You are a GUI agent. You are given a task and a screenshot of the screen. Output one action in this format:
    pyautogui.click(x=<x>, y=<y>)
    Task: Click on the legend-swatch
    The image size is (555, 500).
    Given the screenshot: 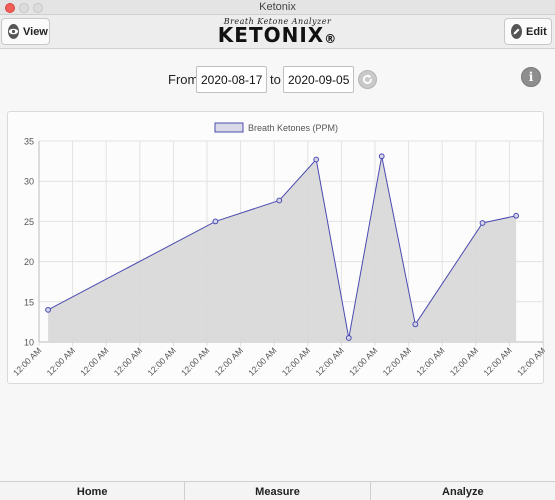 What is the action you would take?
    pyautogui.click(x=229, y=127)
    